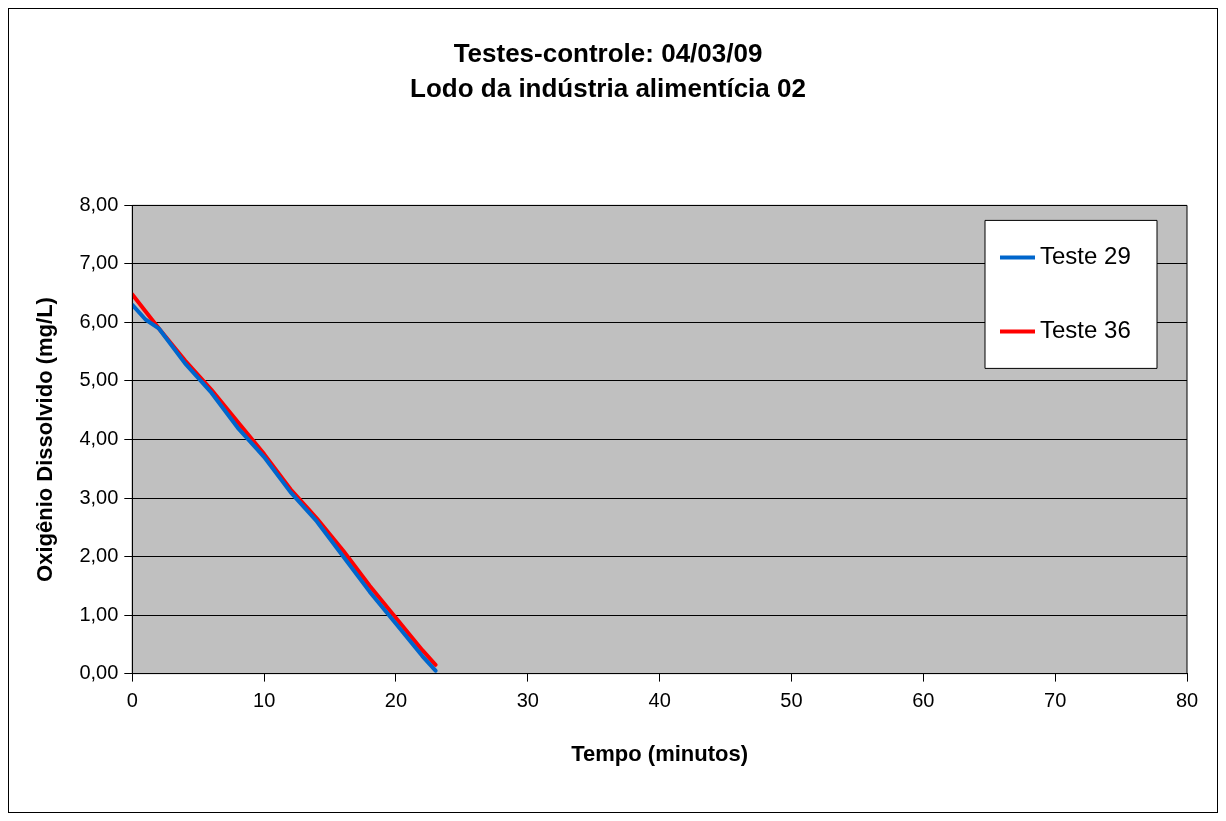 The image size is (1226, 821). I want to click on y-tick-label: 5,00, so click(99, 379).